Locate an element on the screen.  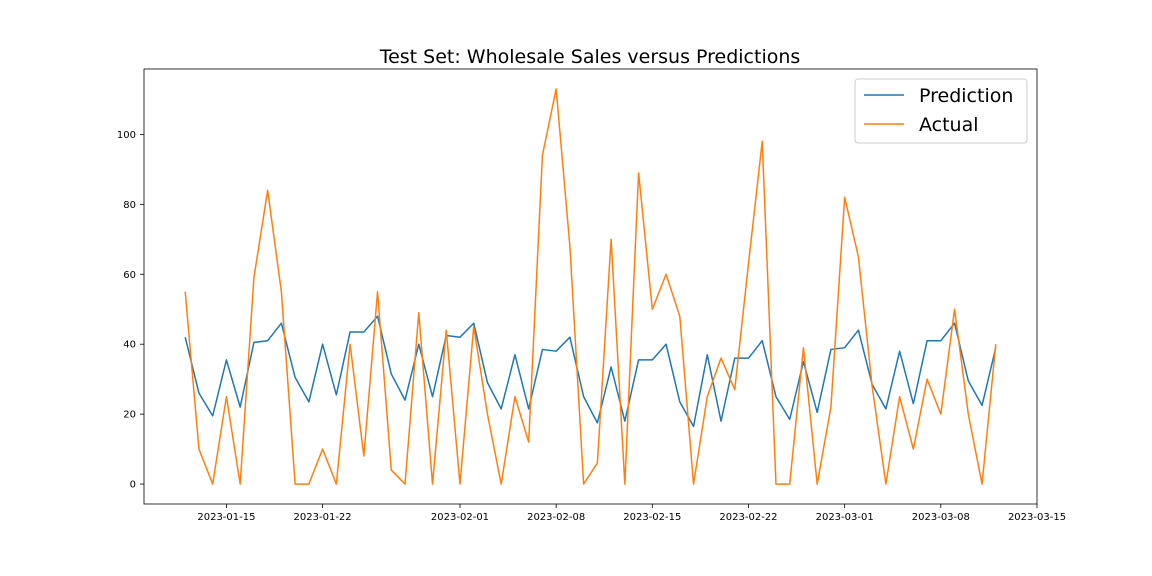
x-tick-label: 2023-01-15 is located at coordinates (226, 517).